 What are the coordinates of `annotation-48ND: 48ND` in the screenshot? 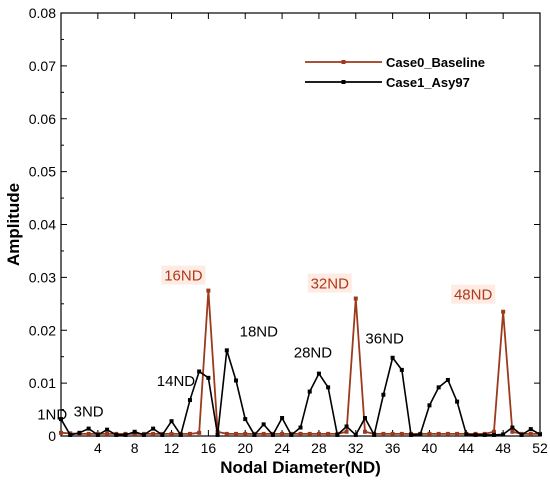 It's located at (473, 294).